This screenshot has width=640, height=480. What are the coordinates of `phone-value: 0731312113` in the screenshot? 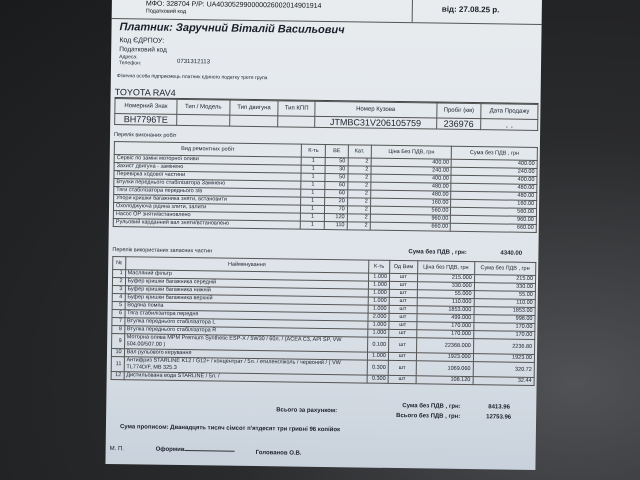 It's located at (194, 62).